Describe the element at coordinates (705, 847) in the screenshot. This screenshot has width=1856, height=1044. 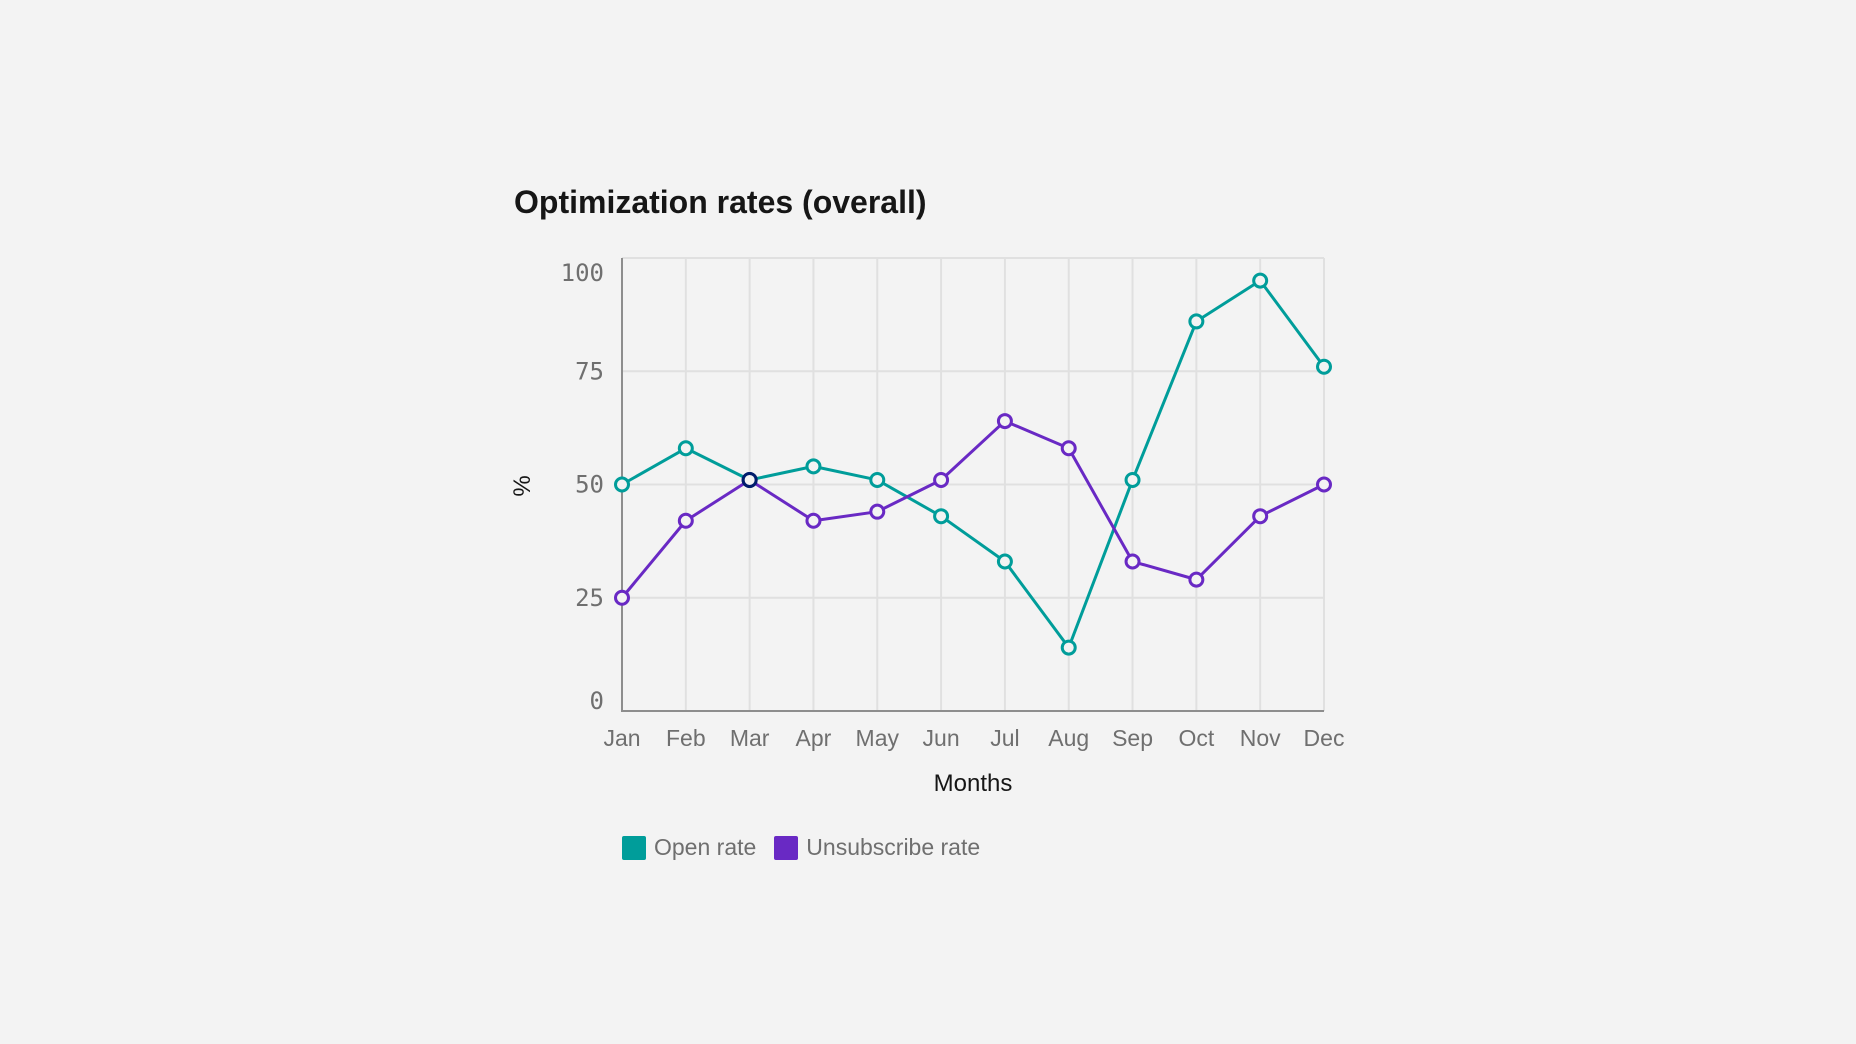
I see `legend-label: Open rate` at that location.